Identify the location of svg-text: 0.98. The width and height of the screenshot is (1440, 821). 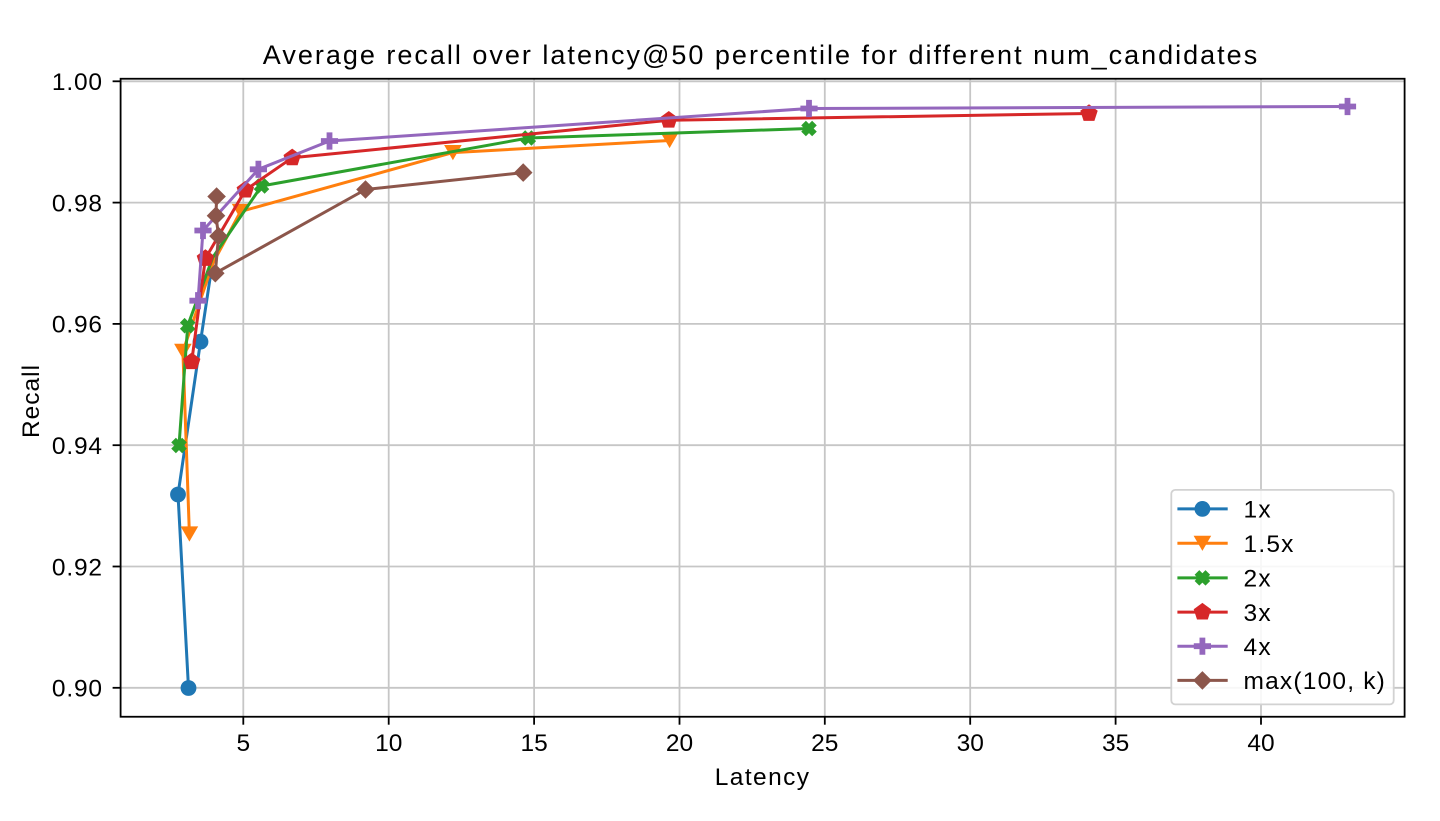
(77, 203).